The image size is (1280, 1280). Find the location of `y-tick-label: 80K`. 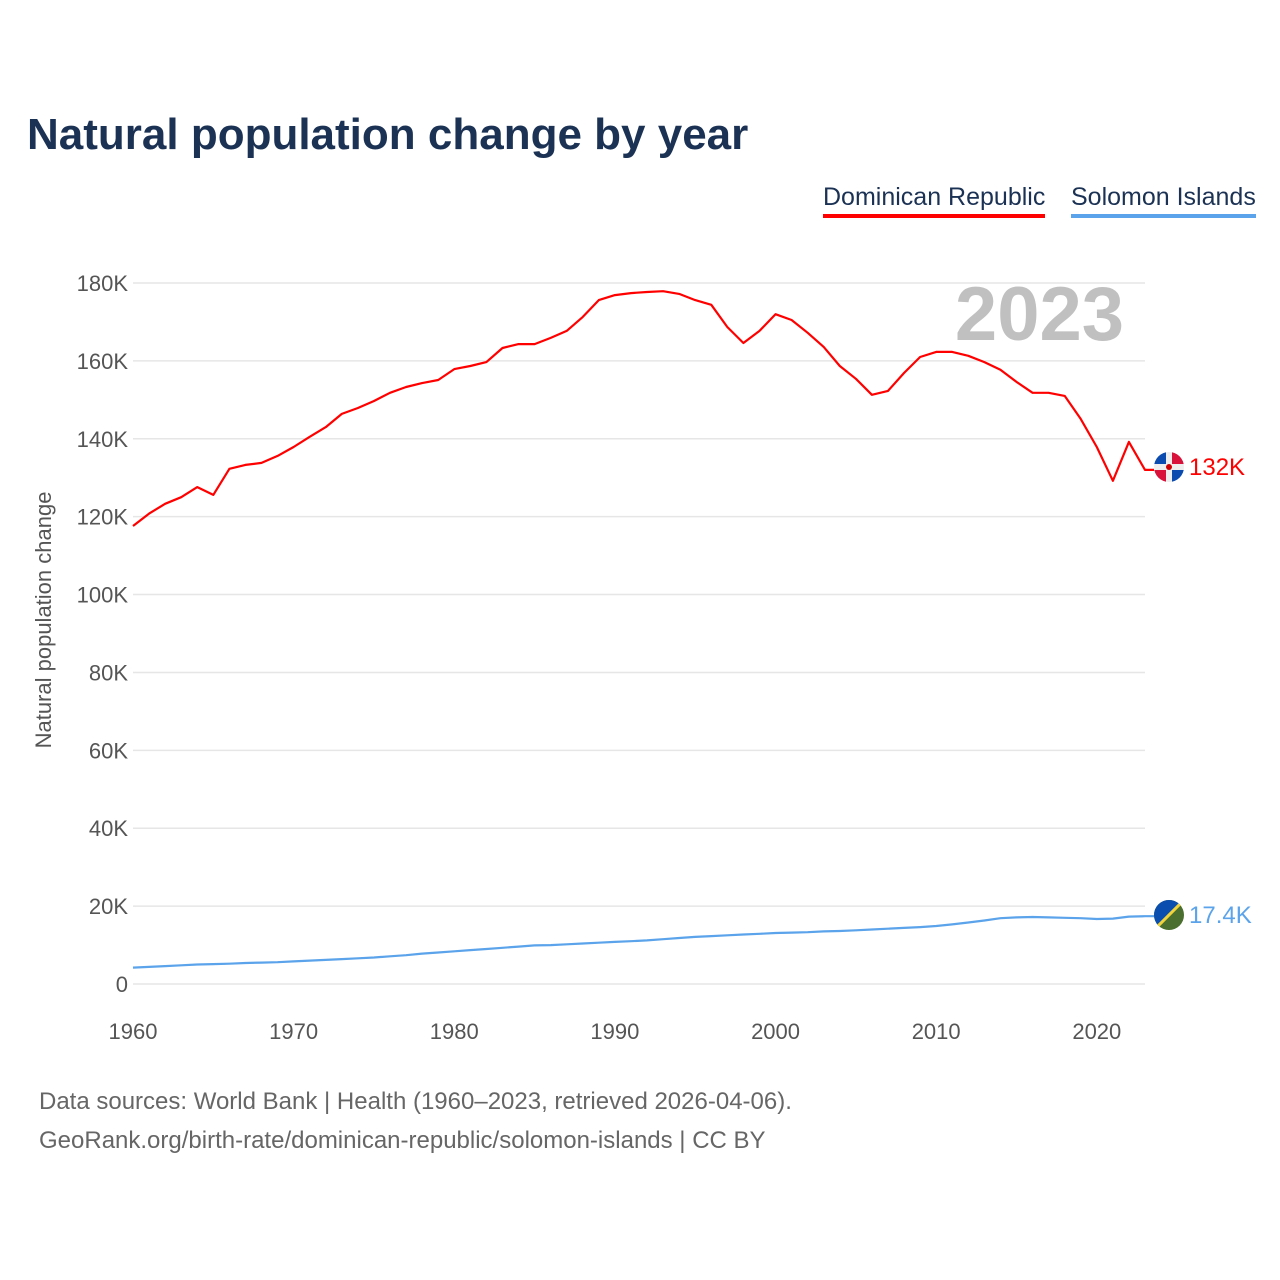

y-tick-label: 80K is located at coordinates (108, 672).